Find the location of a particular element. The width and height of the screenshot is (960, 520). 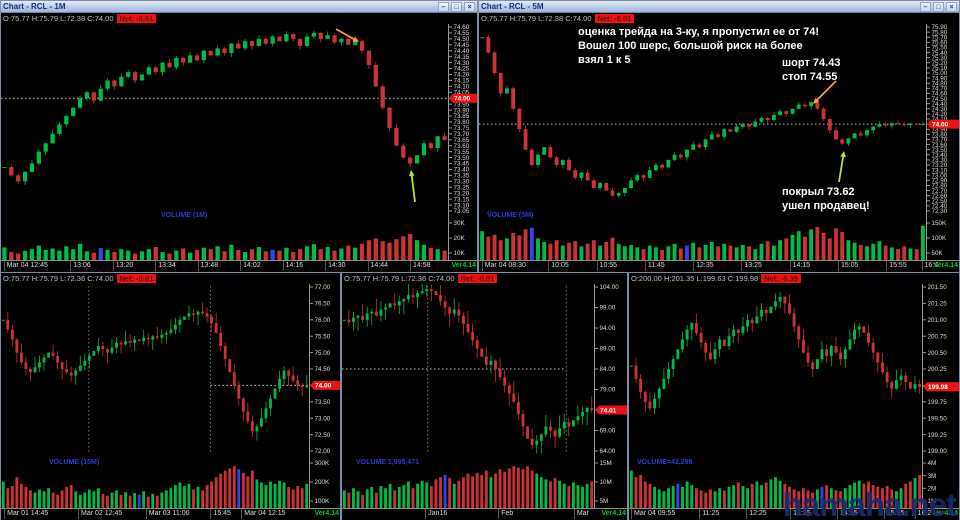

time-axis-label: Mar 04 12:45 is located at coordinates (25, 266).